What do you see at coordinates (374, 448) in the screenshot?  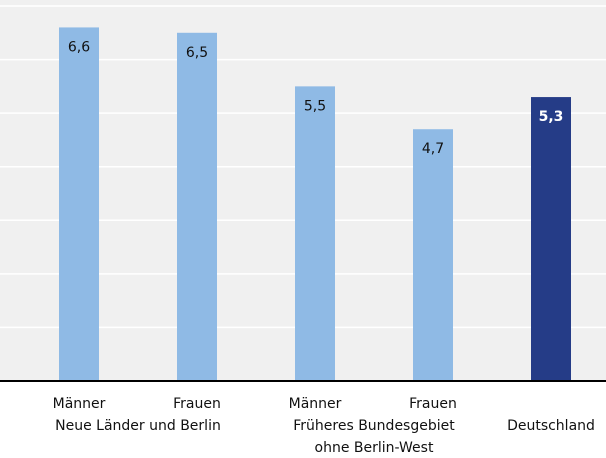 I see `group-label: ohne Berlin-West` at bounding box center [374, 448].